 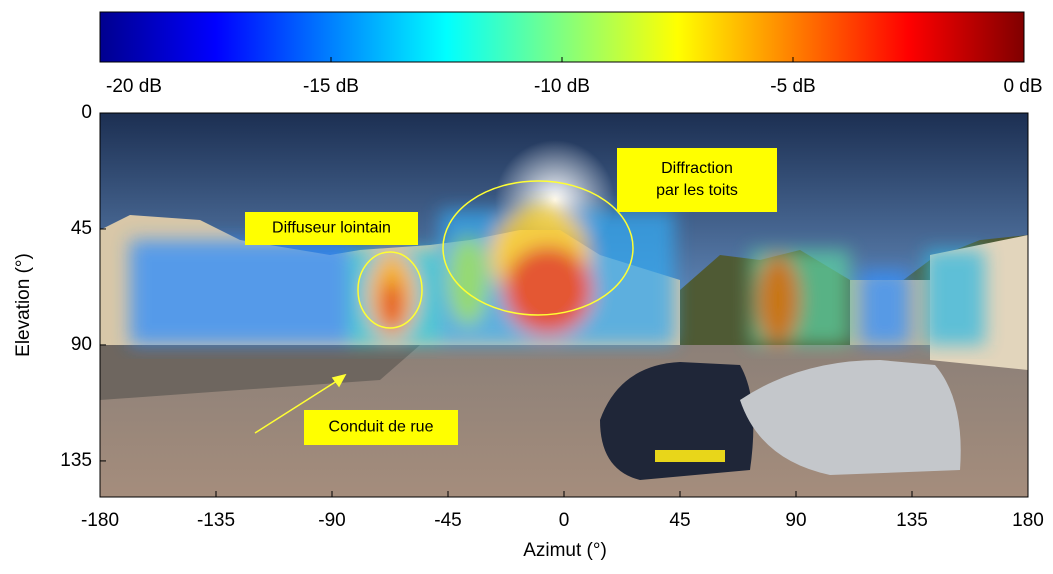 I want to click on annotation: Conduit de rue, so click(x=381, y=427).